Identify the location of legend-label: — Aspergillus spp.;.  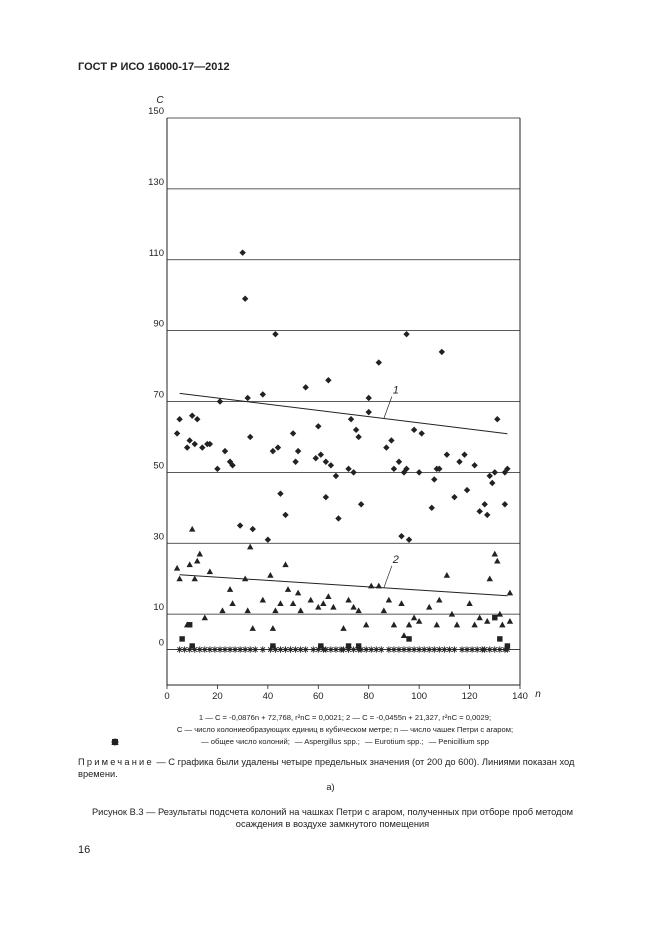
(327, 741).